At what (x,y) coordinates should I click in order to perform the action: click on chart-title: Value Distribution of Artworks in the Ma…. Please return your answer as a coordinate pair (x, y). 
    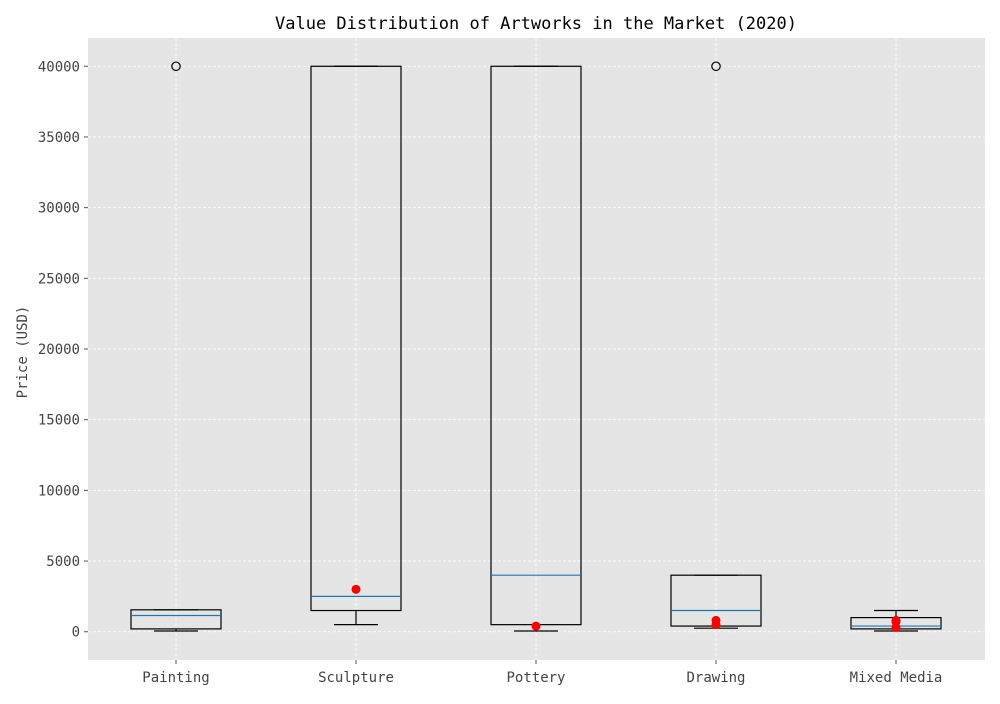
    Looking at the image, I should click on (536, 24).